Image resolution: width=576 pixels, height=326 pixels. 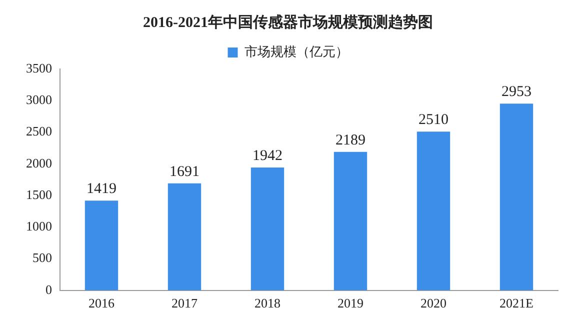 I want to click on x-tick-label: 2016, so click(x=101, y=303).